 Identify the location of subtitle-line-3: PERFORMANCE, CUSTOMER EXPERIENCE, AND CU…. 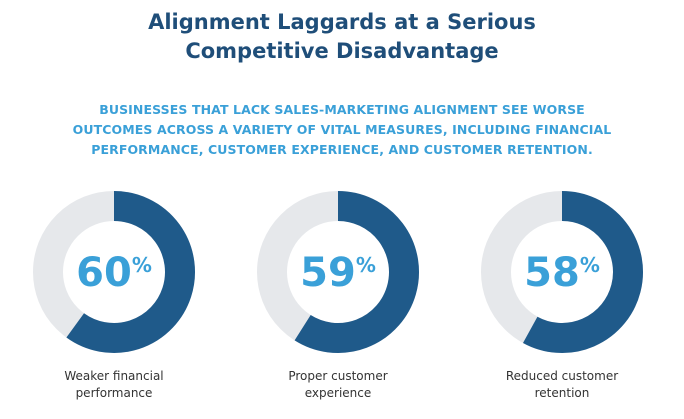
(342, 149).